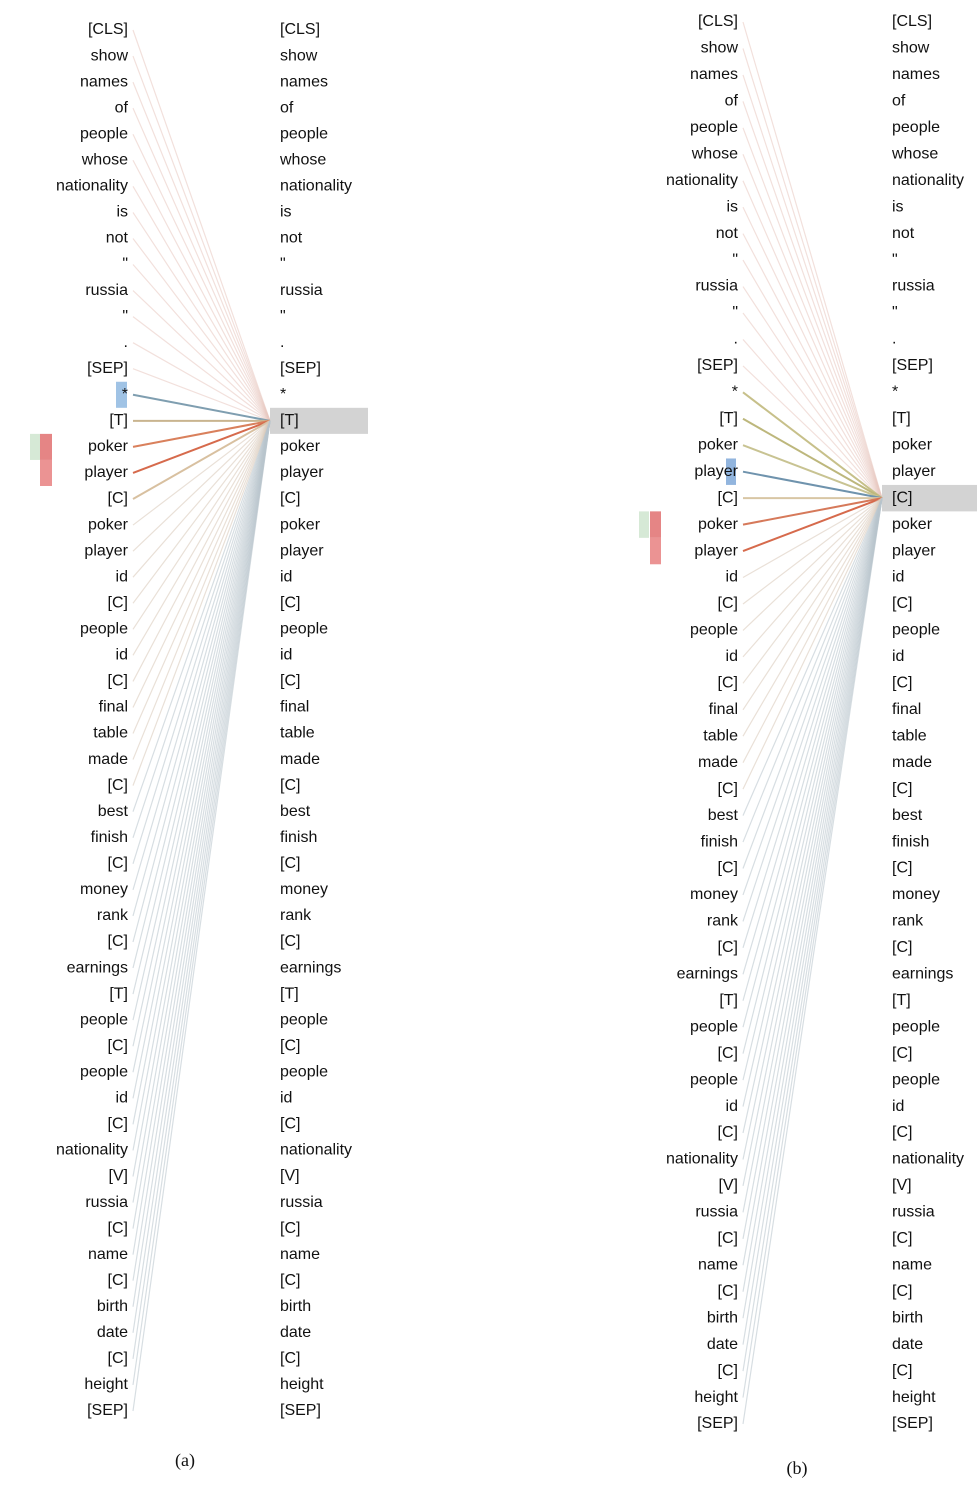 The image size is (977, 1486). Describe the element at coordinates (282, 342) in the screenshot. I see `right-token: .` at that location.